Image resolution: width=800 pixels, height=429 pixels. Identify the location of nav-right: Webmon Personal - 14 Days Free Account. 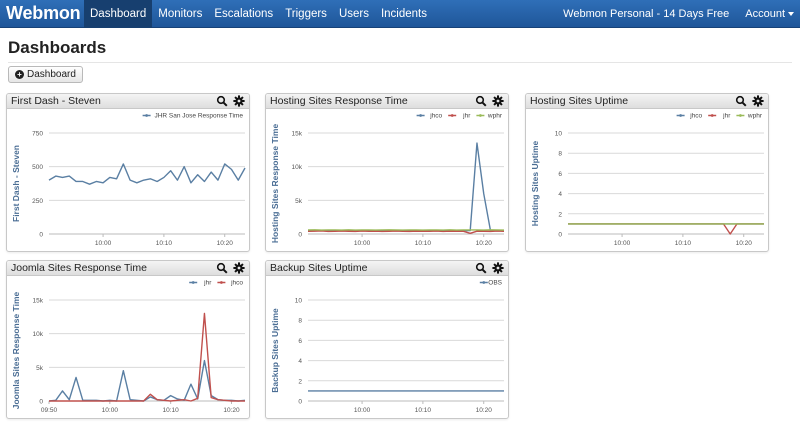
(678, 14).